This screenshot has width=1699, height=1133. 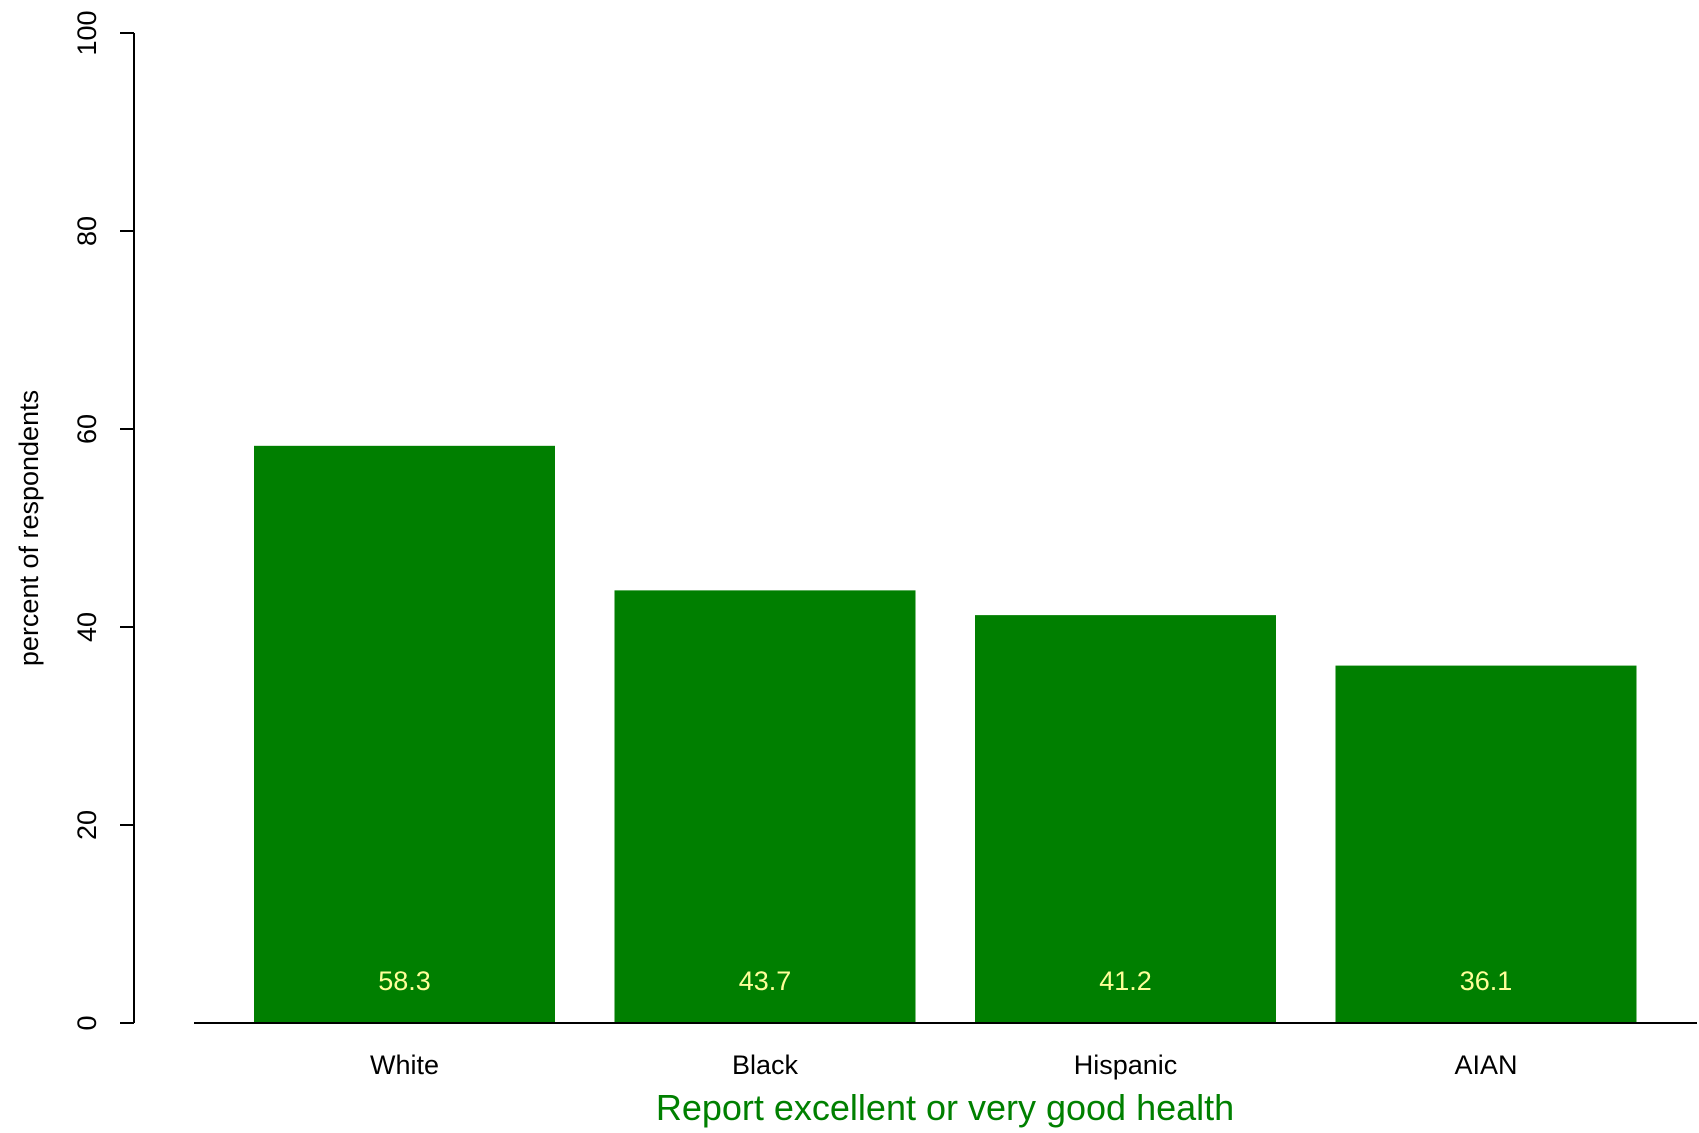 What do you see at coordinates (945, 981) in the screenshot?
I see `value-labels: 58.3 43.7 41.2 36.1` at bounding box center [945, 981].